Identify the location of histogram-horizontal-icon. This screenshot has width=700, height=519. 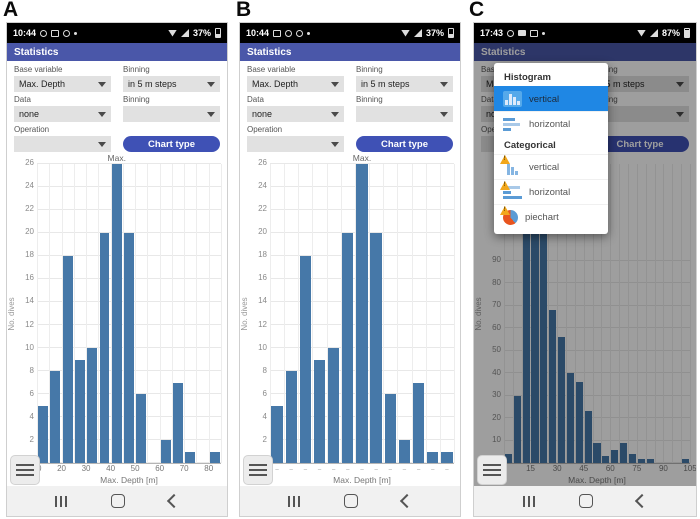
(512, 124).